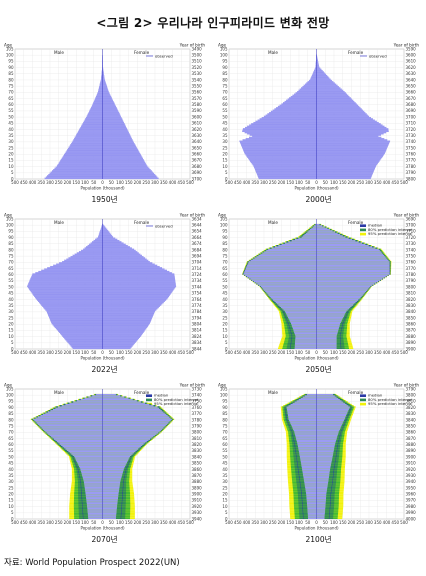  What do you see at coordinates (378, 55) in the screenshot?
I see `legend-label-observed: observed` at bounding box center [378, 55].